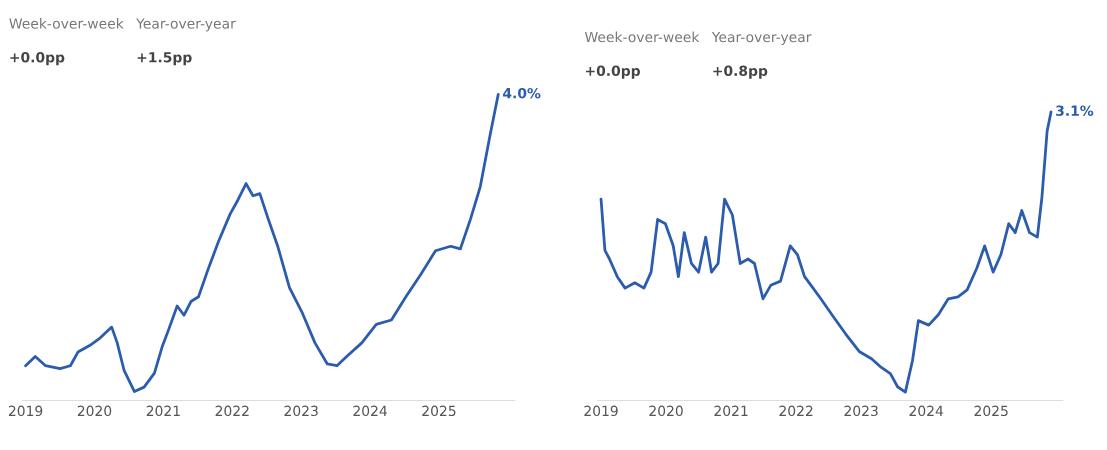 This screenshot has width=1107, height=450. I want to click on text: +0.8pp, so click(740, 72).